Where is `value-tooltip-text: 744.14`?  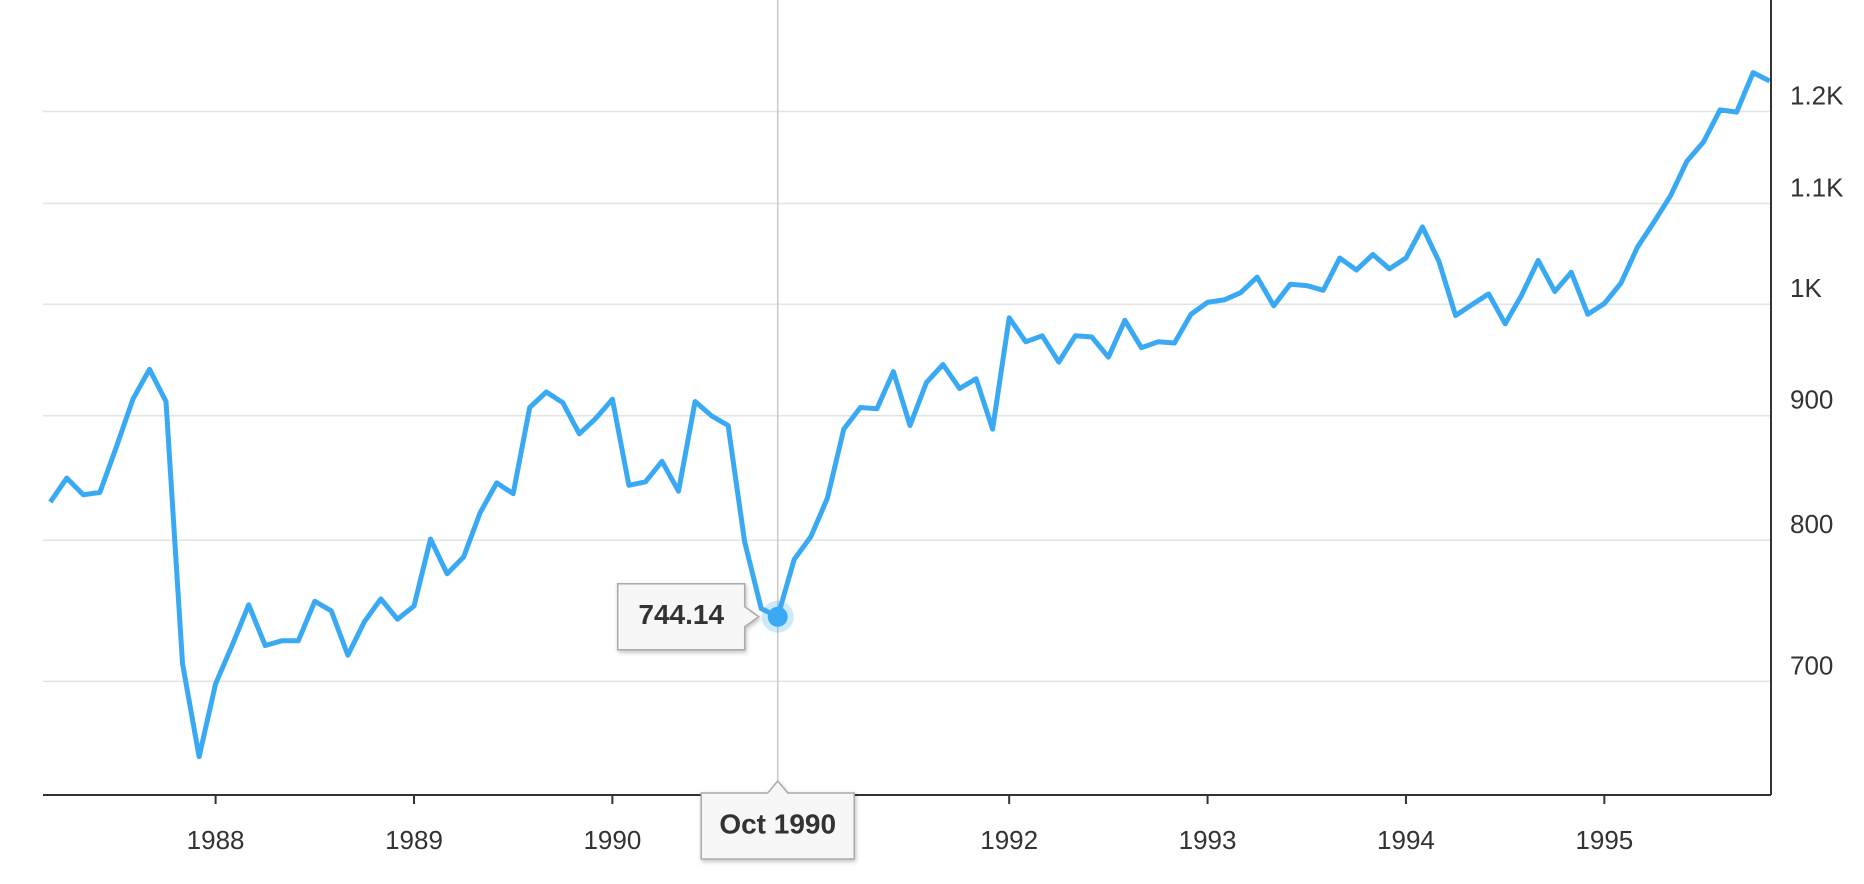 value-tooltip-text: 744.14 is located at coordinates (681, 614).